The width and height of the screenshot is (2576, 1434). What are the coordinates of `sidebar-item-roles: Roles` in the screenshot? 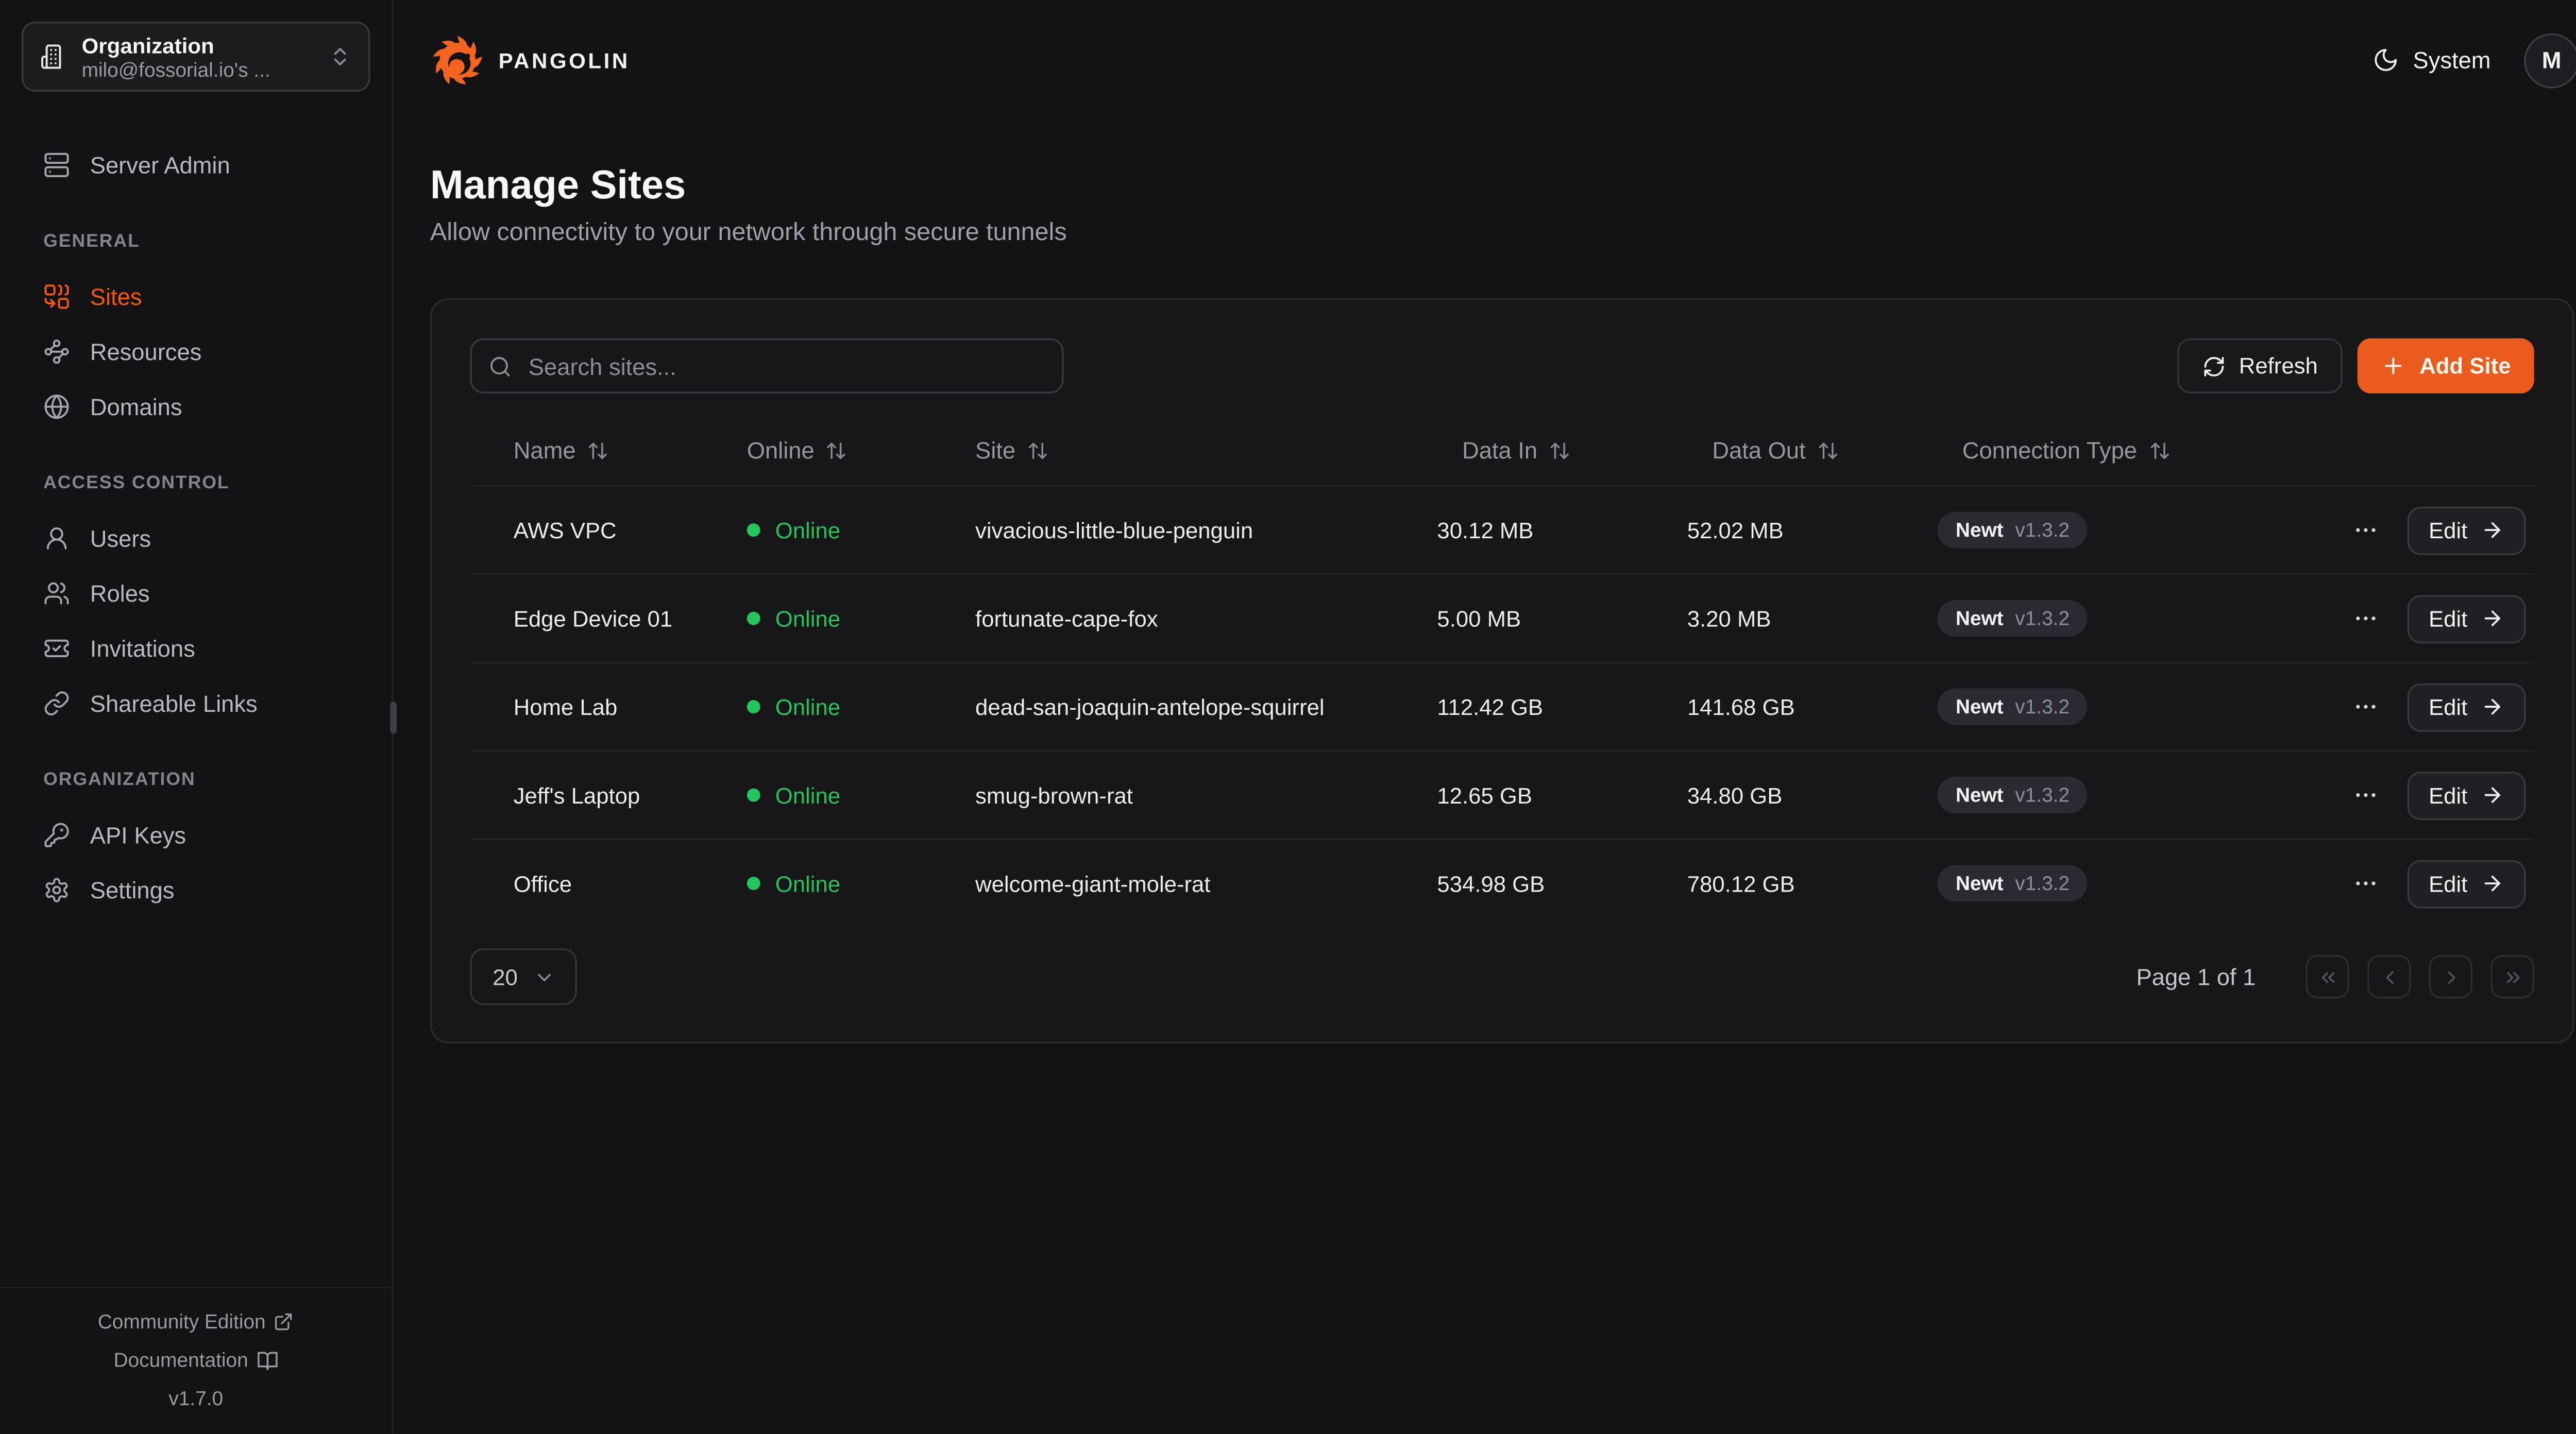 It's located at (196, 592).